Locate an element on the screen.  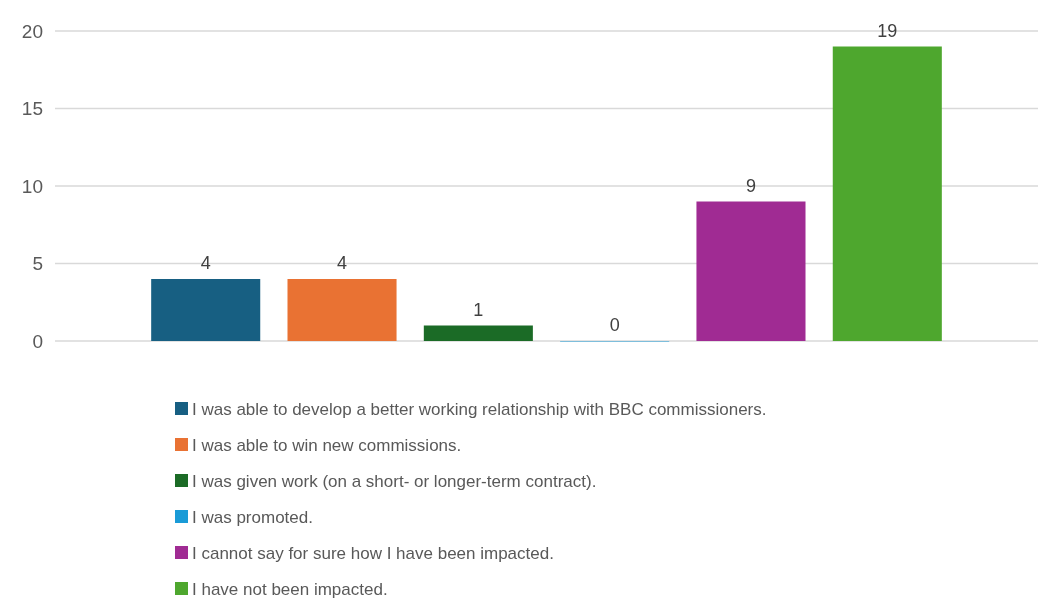
y-tick-label: 5 is located at coordinates (37, 264).